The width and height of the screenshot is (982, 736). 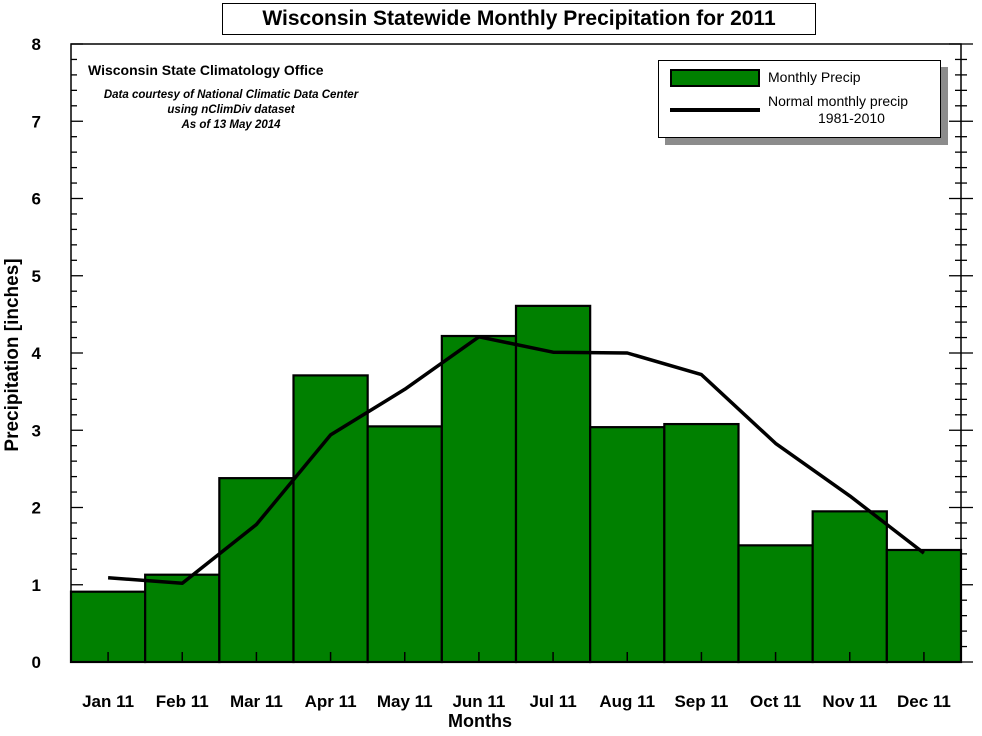 I want to click on x-tick-label: Apr 11, so click(x=331, y=701).